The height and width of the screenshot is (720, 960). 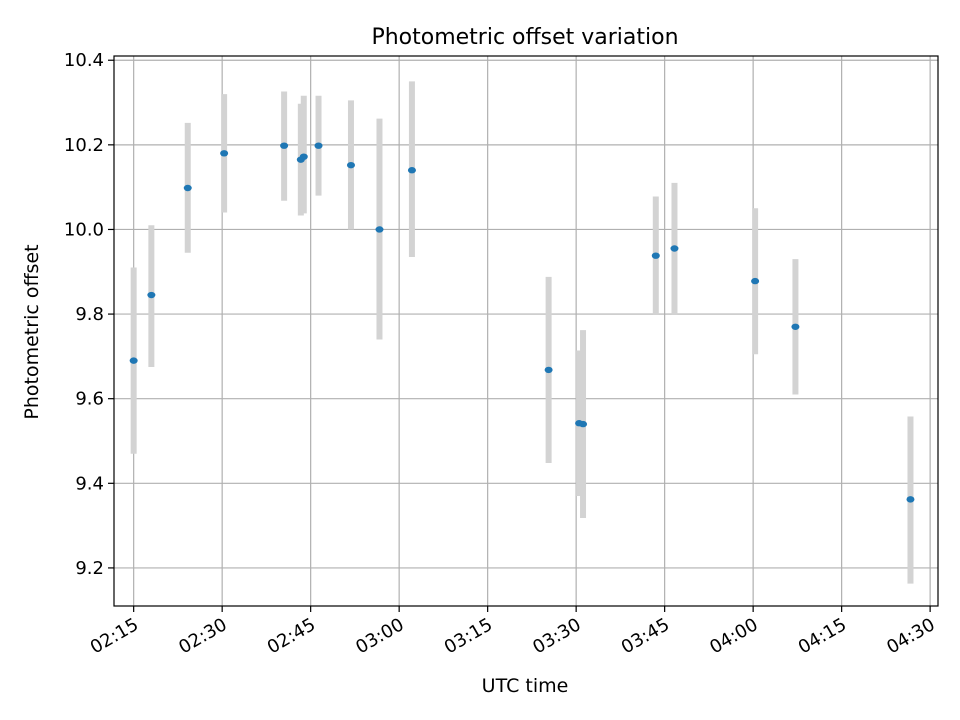 What do you see at coordinates (89, 483) in the screenshot?
I see `y-tick-label: 9.4` at bounding box center [89, 483].